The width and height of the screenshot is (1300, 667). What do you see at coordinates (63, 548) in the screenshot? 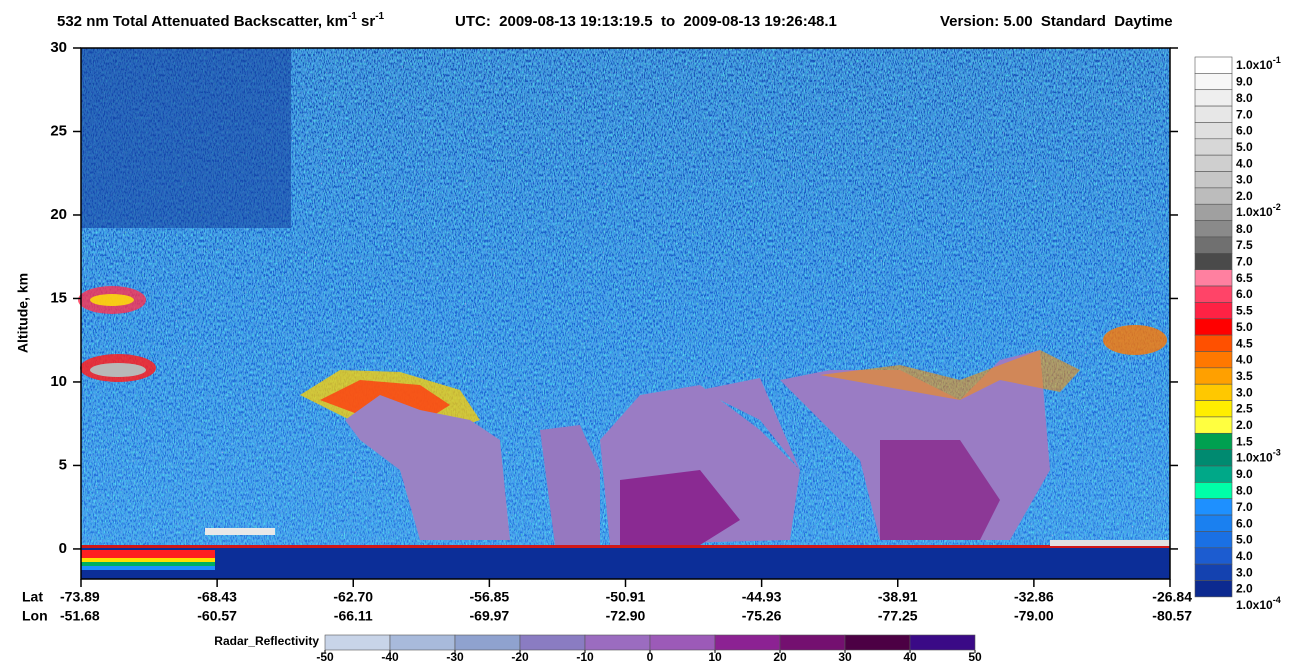
I see `y-tick-label: 0` at bounding box center [63, 548].